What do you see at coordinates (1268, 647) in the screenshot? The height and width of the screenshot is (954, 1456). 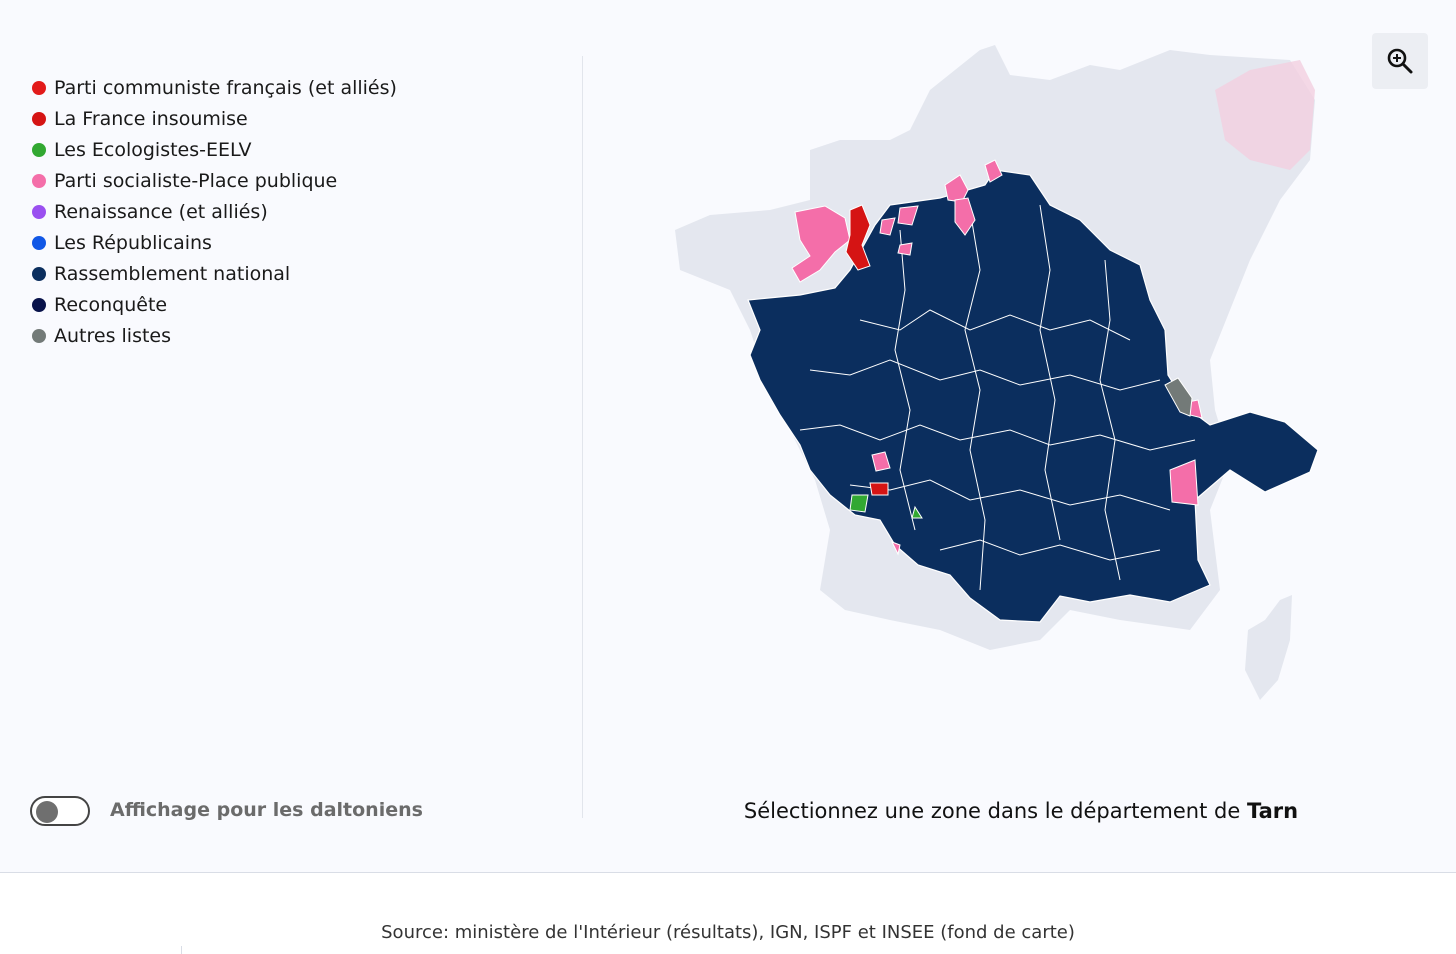 I see `corsica-background` at bounding box center [1268, 647].